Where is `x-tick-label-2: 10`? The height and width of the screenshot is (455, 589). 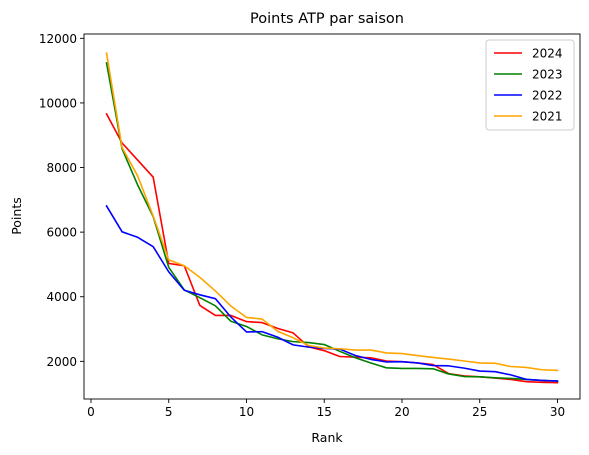
x-tick-label-2: 10 is located at coordinates (246, 412).